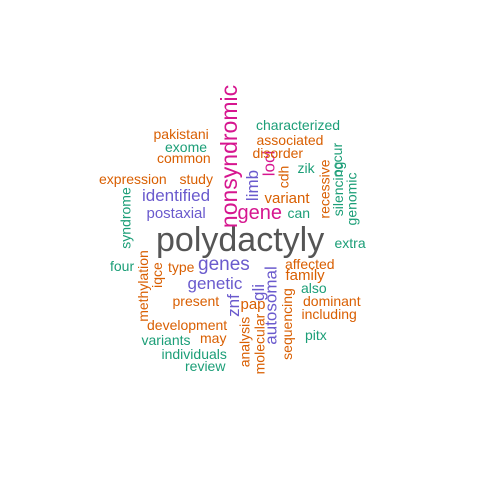 This screenshot has height=480, width=480. Describe the element at coordinates (233, 305) in the screenshot. I see `word-znf: znf` at that location.